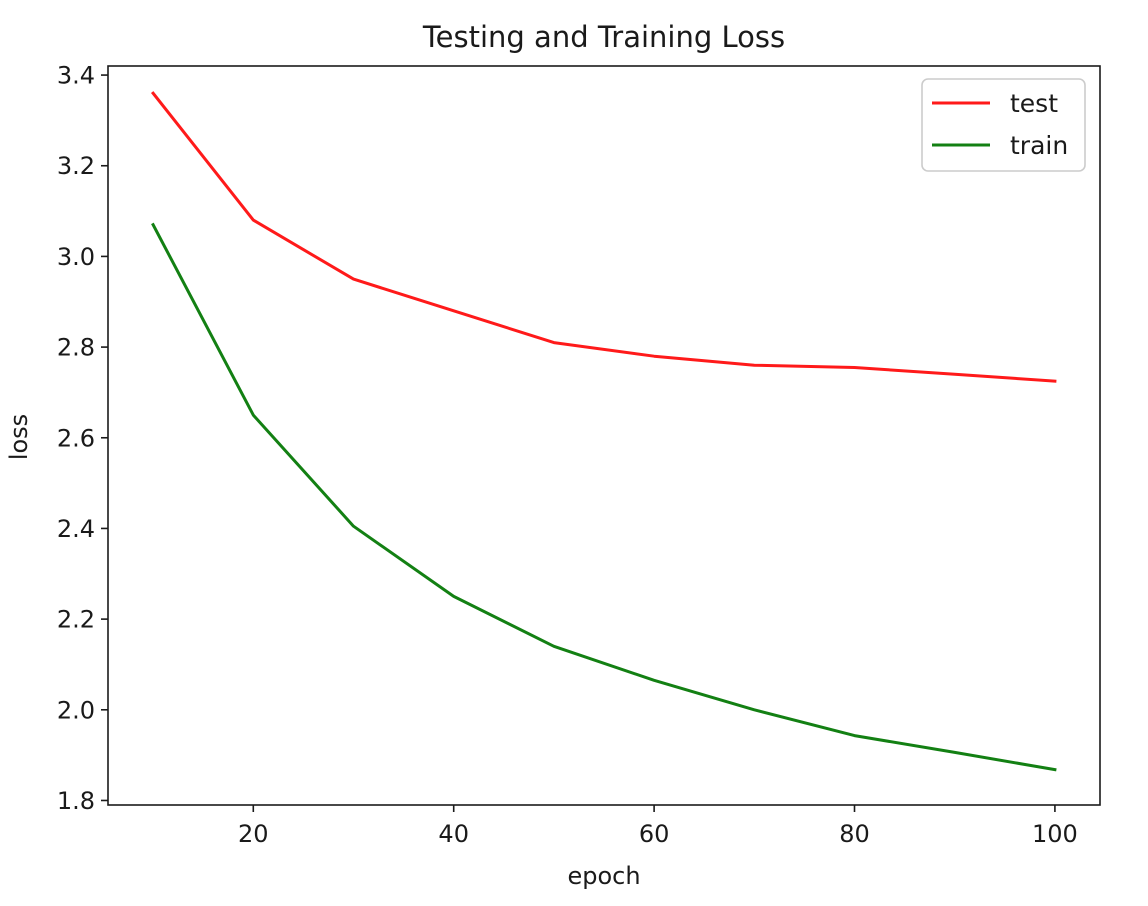 This screenshot has width=1148, height=906. What do you see at coordinates (76, 801) in the screenshot?
I see `y-tick-label: 1.8` at bounding box center [76, 801].